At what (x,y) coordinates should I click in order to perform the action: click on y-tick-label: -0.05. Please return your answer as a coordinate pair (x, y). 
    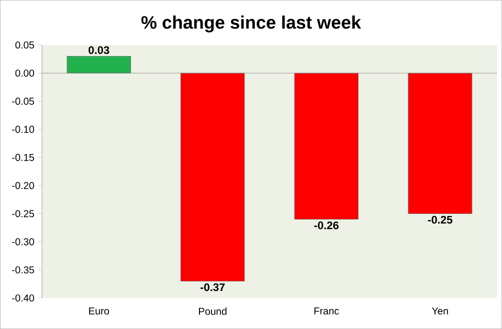
    Looking at the image, I should click on (23, 101).